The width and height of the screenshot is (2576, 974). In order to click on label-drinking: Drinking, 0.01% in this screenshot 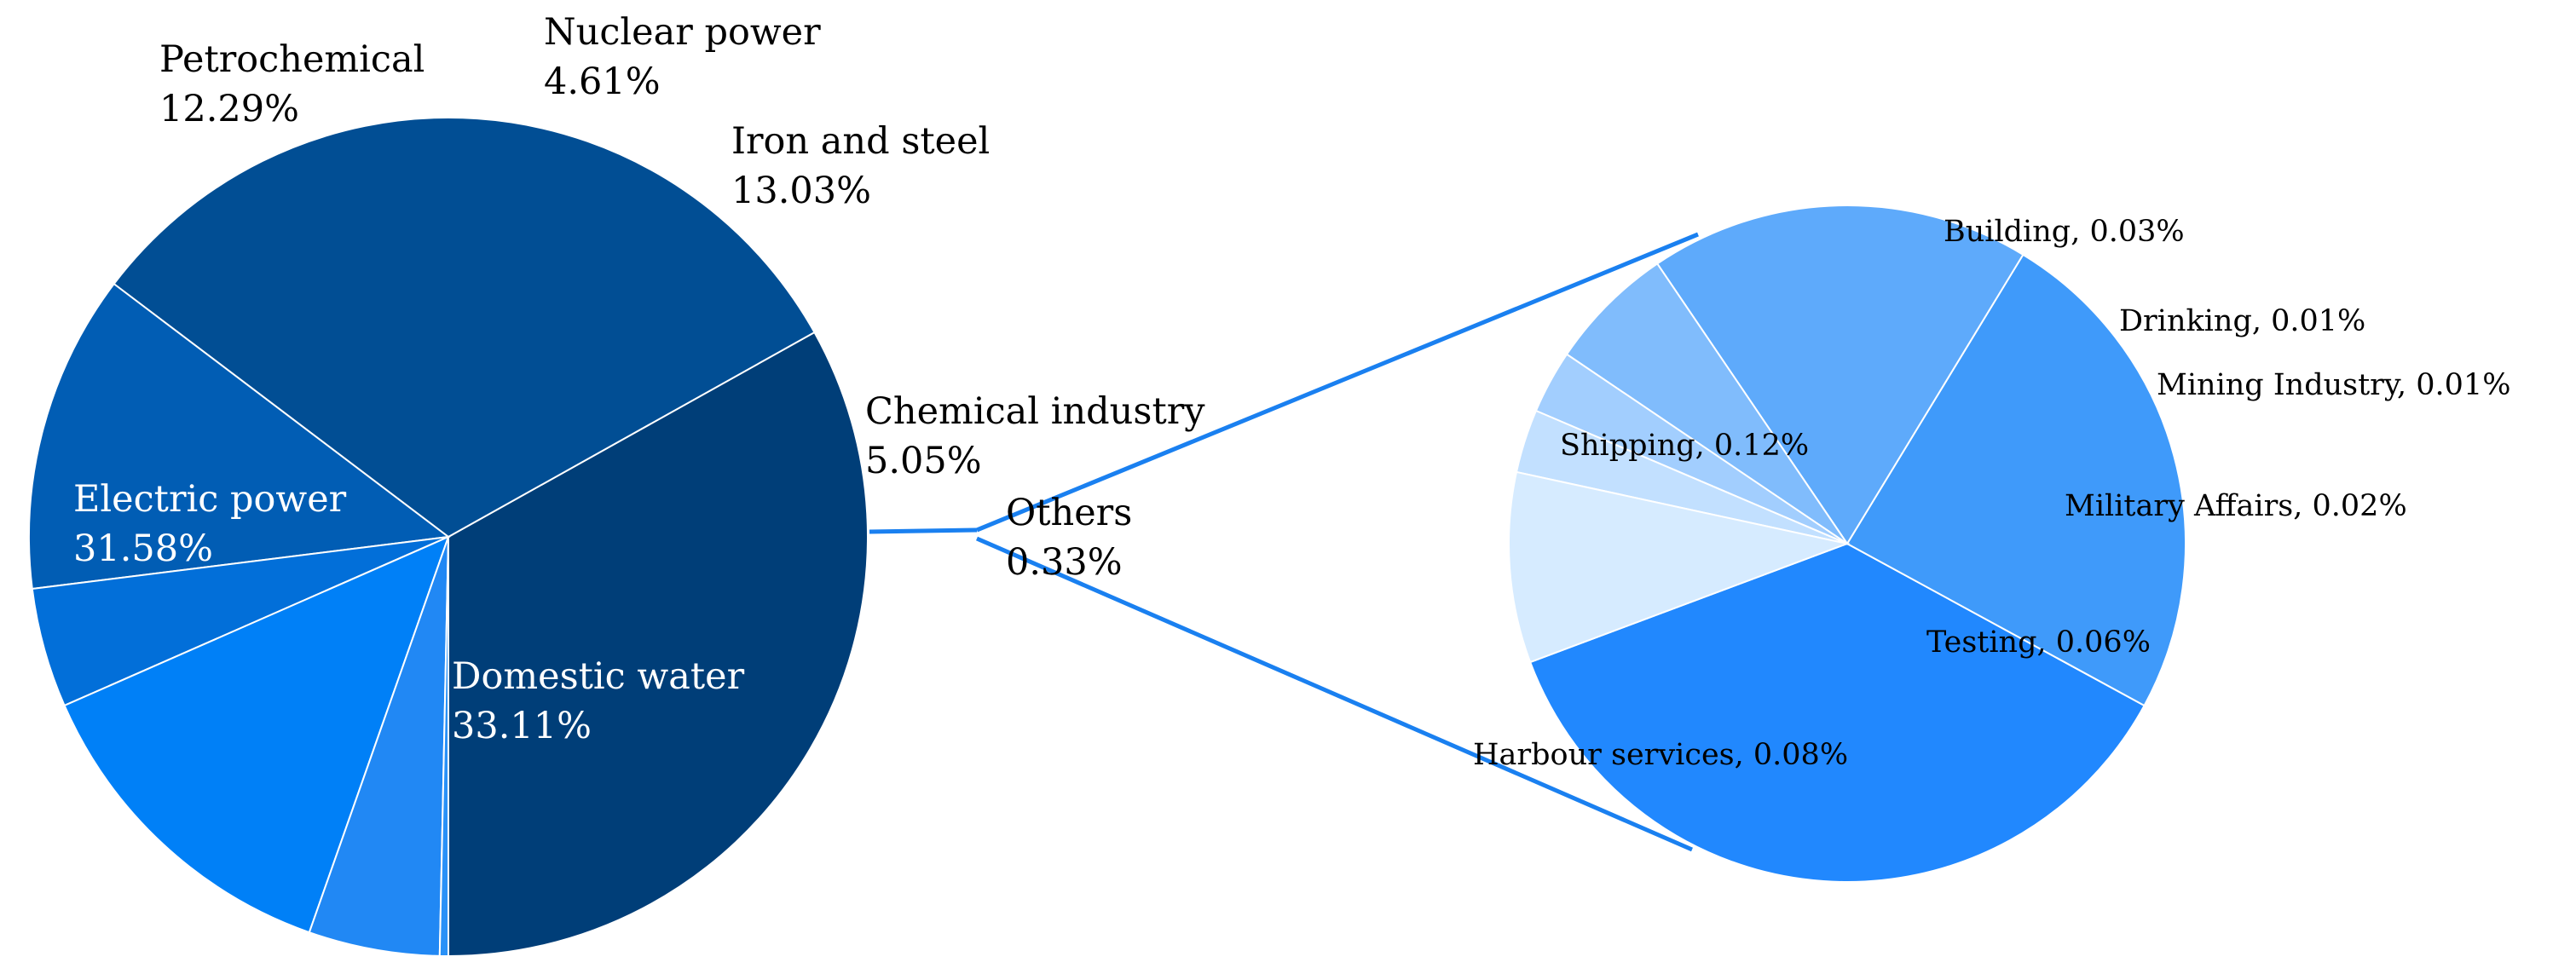, I will do `click(2242, 321)`.